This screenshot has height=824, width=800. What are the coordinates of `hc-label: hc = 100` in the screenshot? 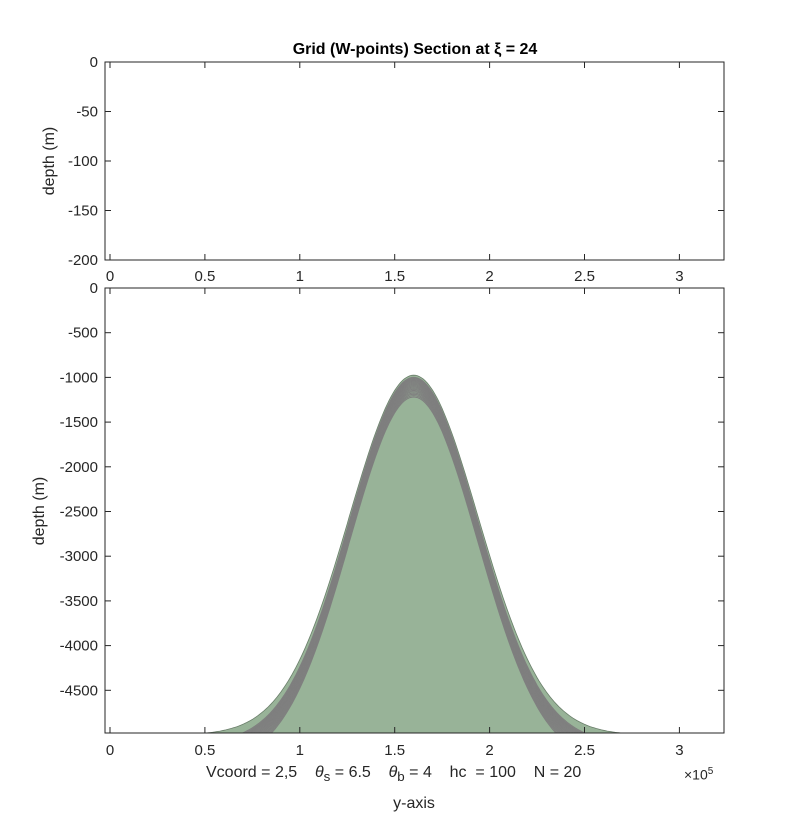 It's located at (482, 772).